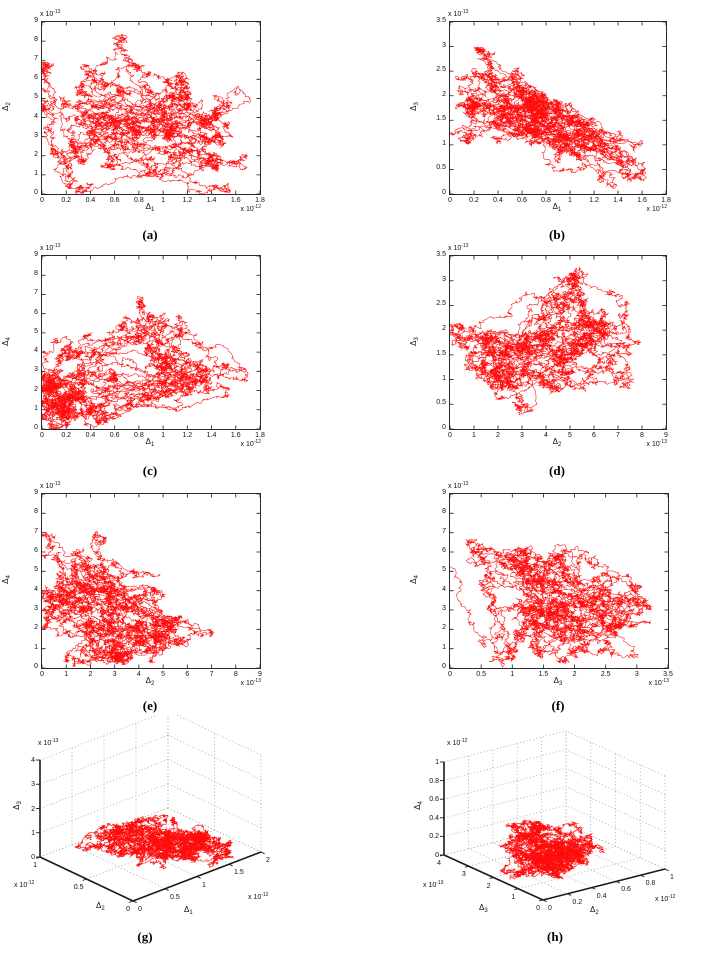 The height and width of the screenshot is (955, 710). Describe the element at coordinates (434, 781) in the screenshot. I see `z-tick-label: 0.8` at that location.